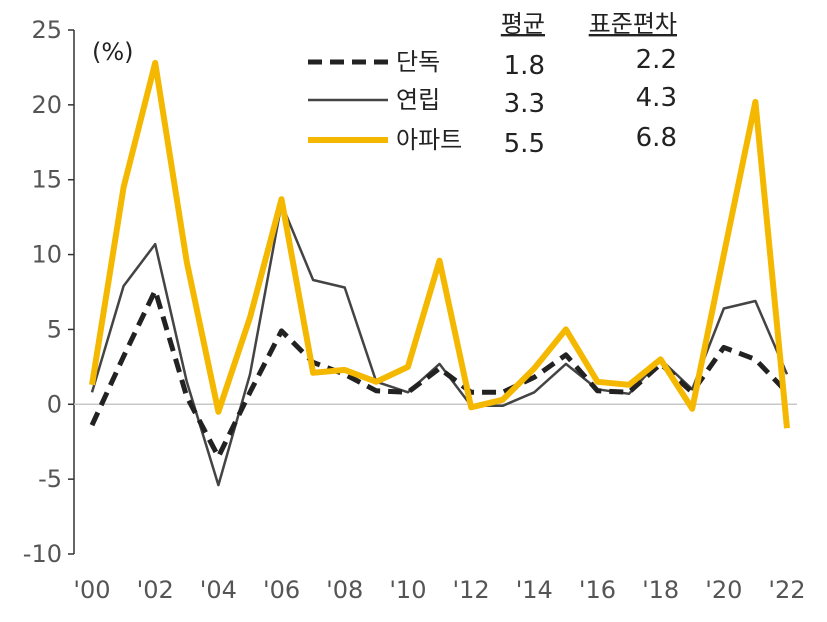 Image resolution: width=827 pixels, height=622 pixels. I want to click on y-tick-label: -10, so click(42, 554).